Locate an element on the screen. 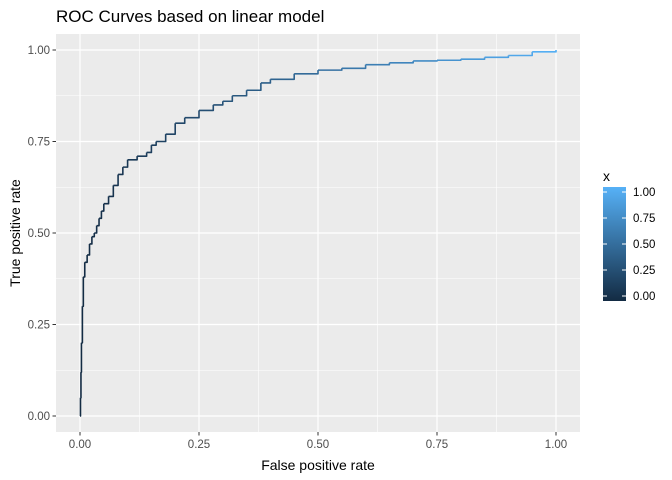  y-axis-title: True positive rate is located at coordinates (15, 233).